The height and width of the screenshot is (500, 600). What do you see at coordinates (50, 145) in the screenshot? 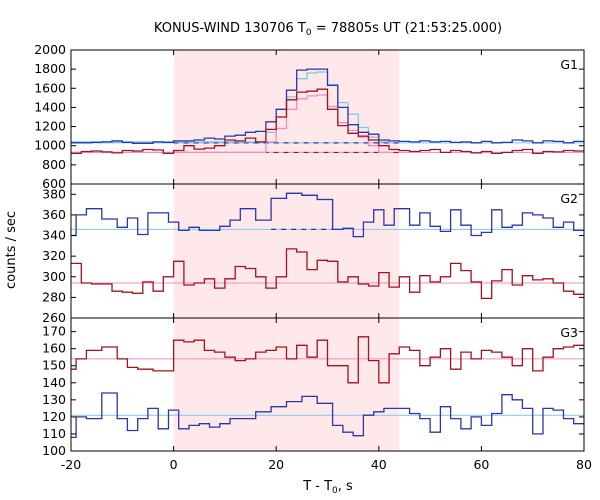
I see `y-tick-label: 1000` at bounding box center [50, 145].